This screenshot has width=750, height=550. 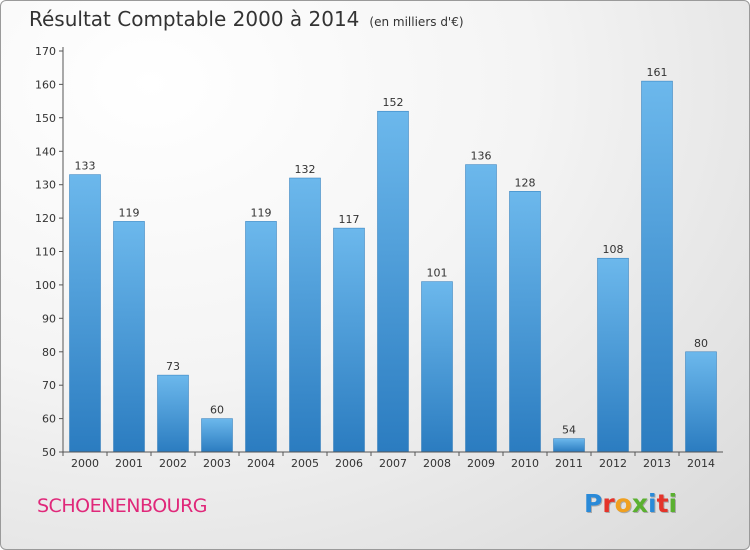 What do you see at coordinates (45, 185) in the screenshot?
I see `y-tick-label-130: 130` at bounding box center [45, 185].